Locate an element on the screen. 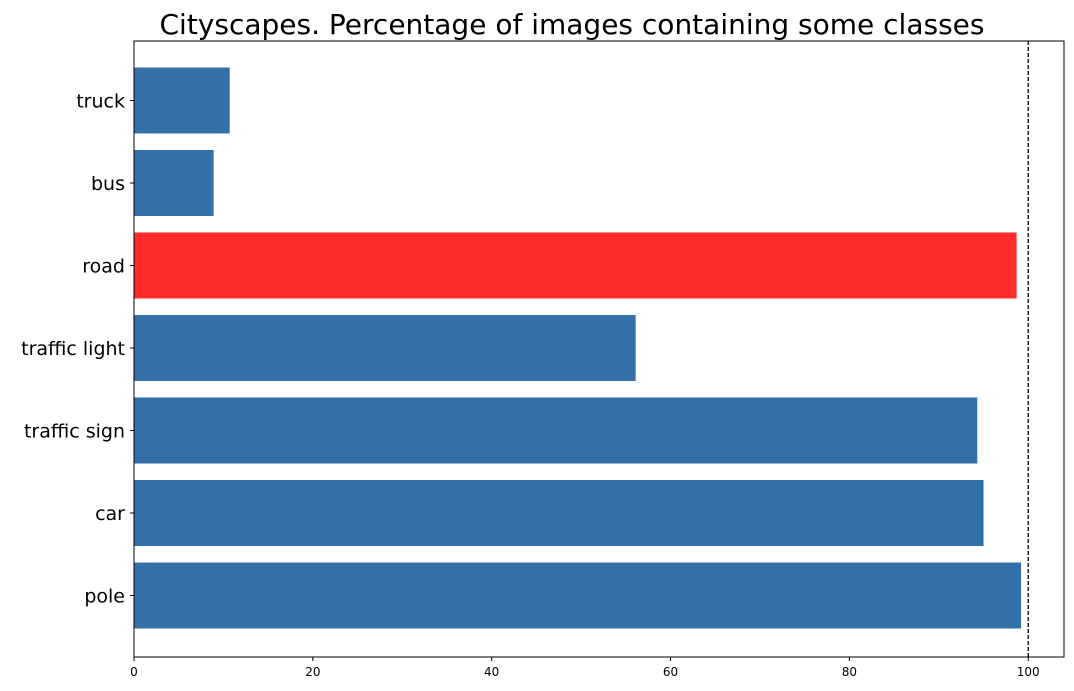 The width and height of the screenshot is (1074, 691). bar-bus is located at coordinates (174, 183).